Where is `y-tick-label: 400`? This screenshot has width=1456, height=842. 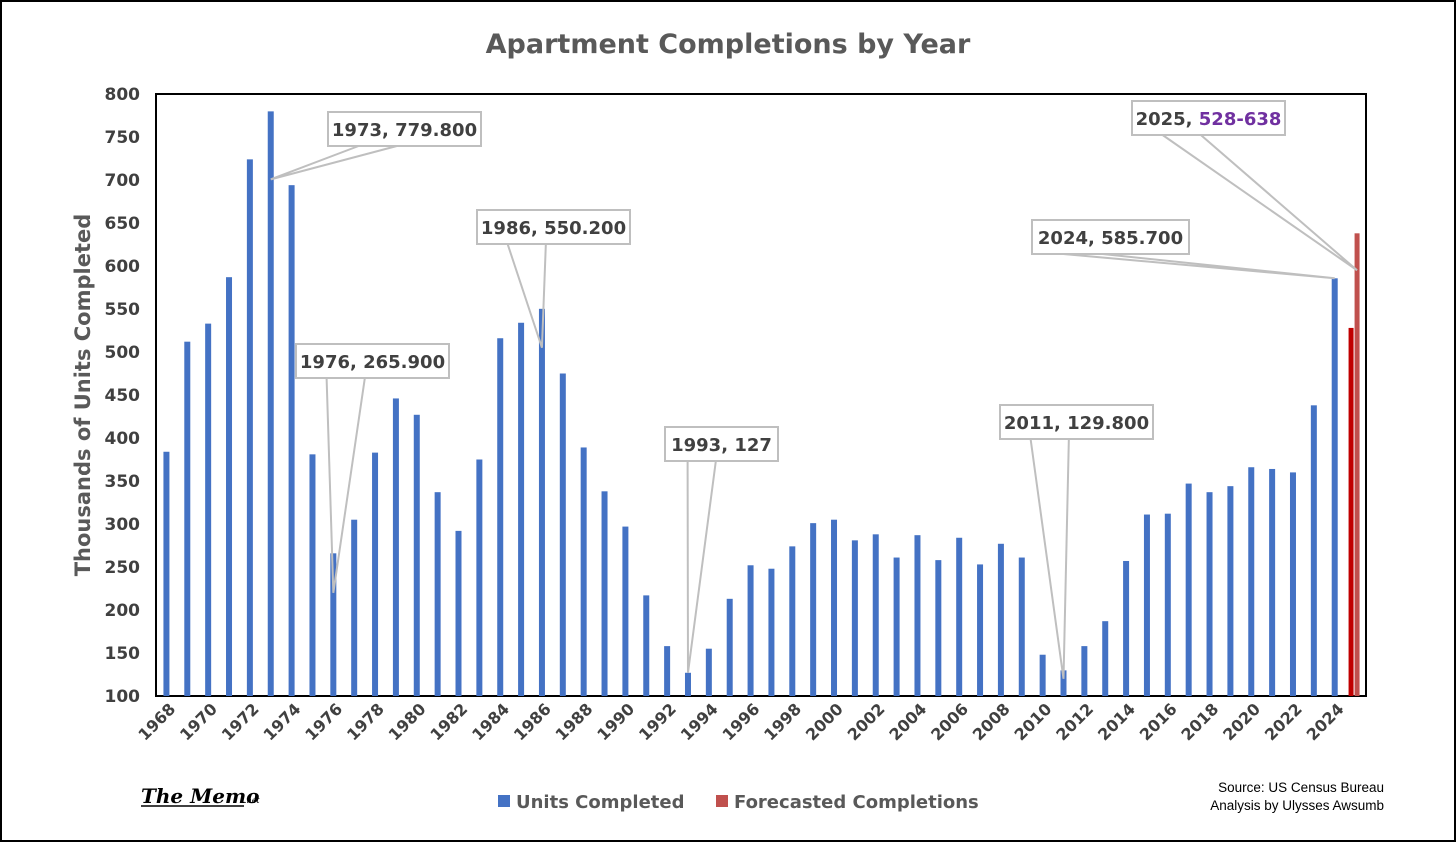
y-tick-label: 400 is located at coordinates (123, 439).